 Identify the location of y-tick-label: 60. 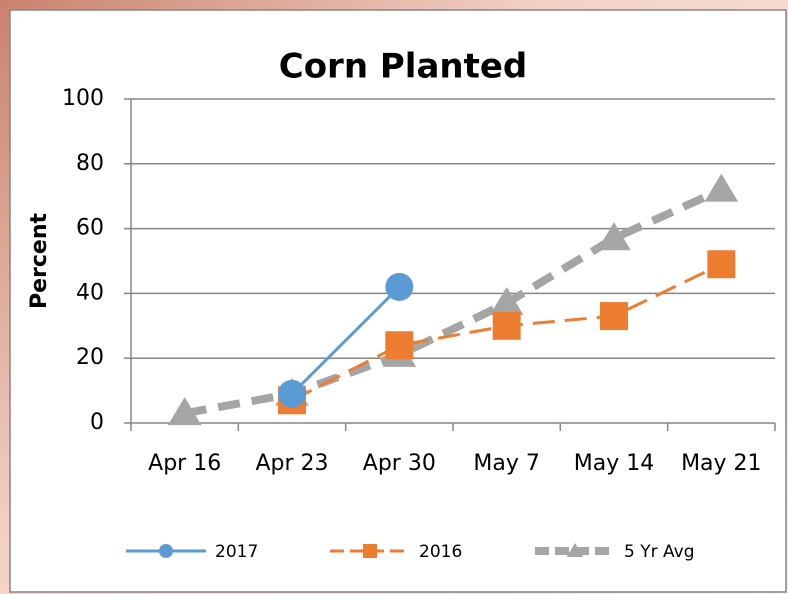
(90, 228).